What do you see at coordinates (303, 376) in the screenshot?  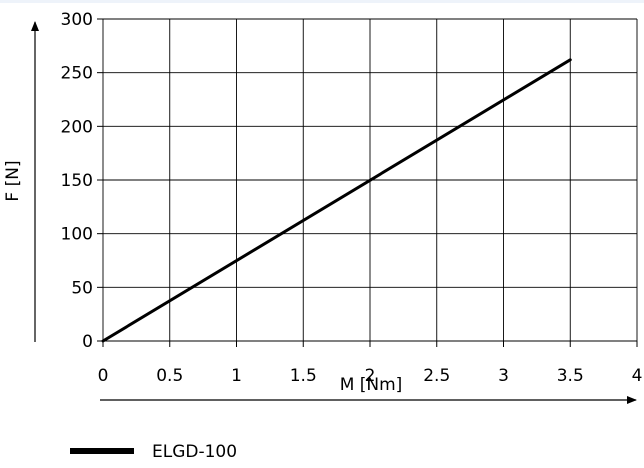 I see `x-tick-label: 1.5` at bounding box center [303, 376].